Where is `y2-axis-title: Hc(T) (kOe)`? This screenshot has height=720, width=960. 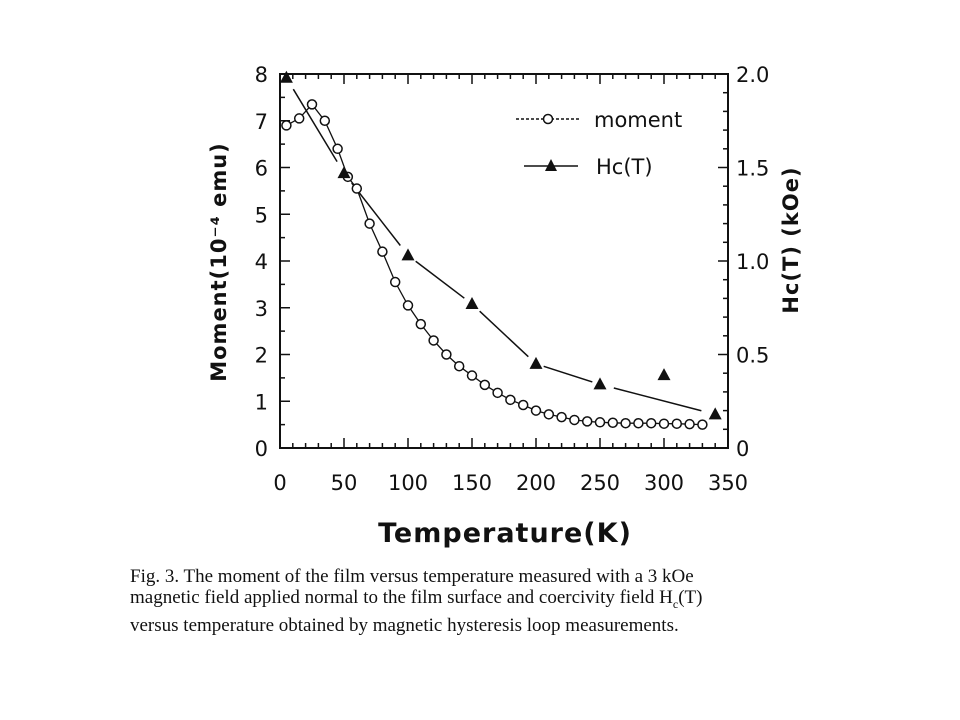
y2-axis-title: Hc(T) (kOe) is located at coordinates (791, 239).